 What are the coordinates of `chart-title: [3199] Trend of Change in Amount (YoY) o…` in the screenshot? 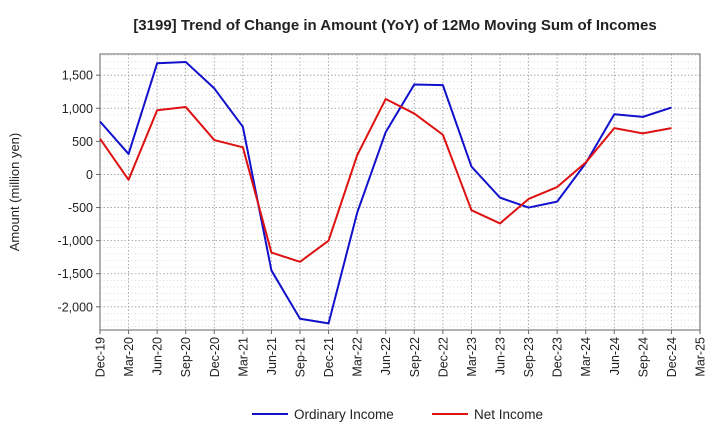 It's located at (394, 25).